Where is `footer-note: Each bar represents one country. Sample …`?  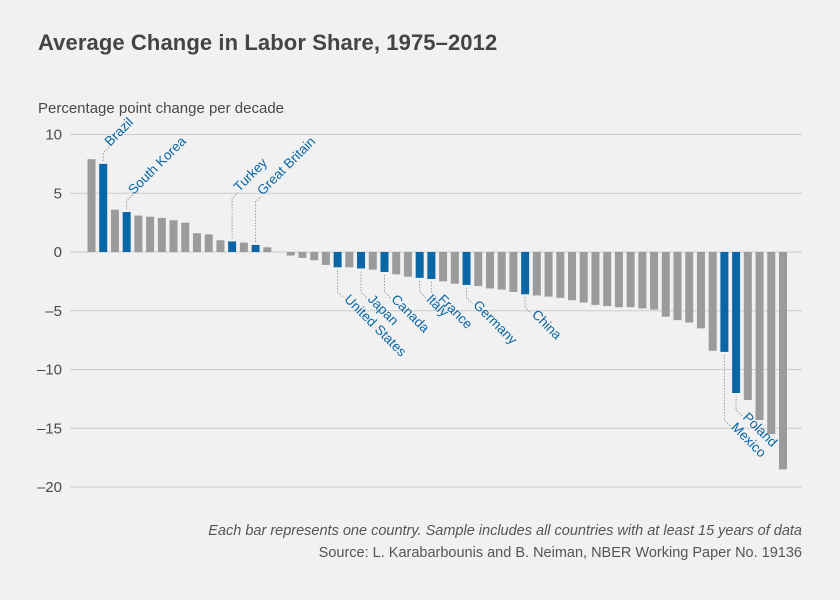 footer-note: Each bar represents one country. Sample … is located at coordinates (505, 531).